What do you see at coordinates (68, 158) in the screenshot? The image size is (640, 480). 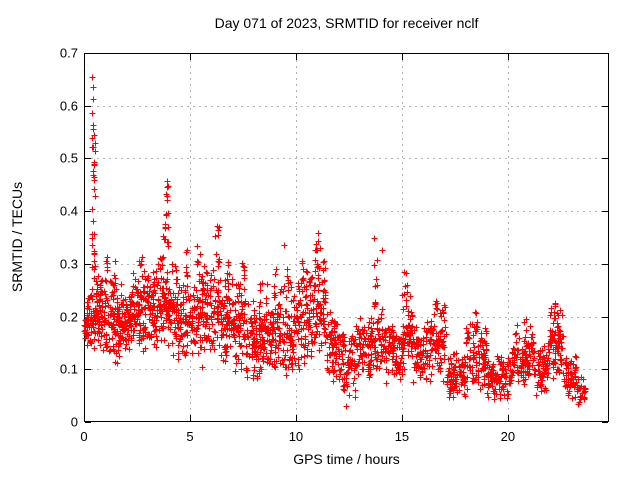 I see `y-tick-label: 0.5` at bounding box center [68, 158].